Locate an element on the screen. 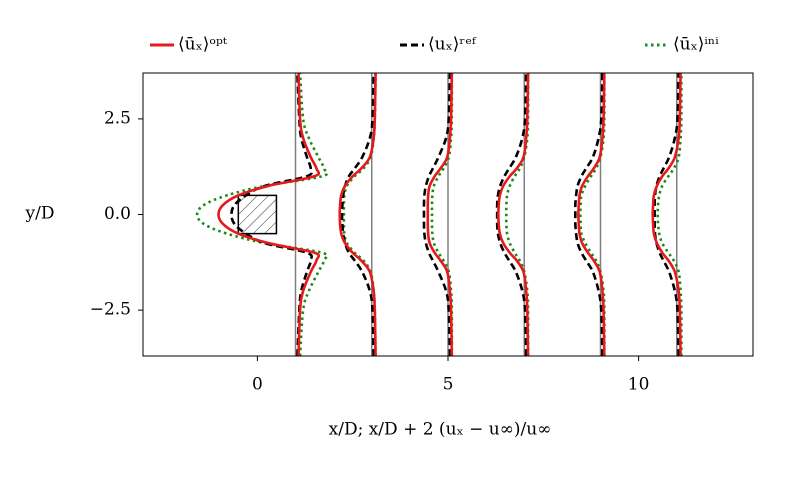 This screenshot has width=793, height=490. y-axis-label: y/D is located at coordinates (40, 214).